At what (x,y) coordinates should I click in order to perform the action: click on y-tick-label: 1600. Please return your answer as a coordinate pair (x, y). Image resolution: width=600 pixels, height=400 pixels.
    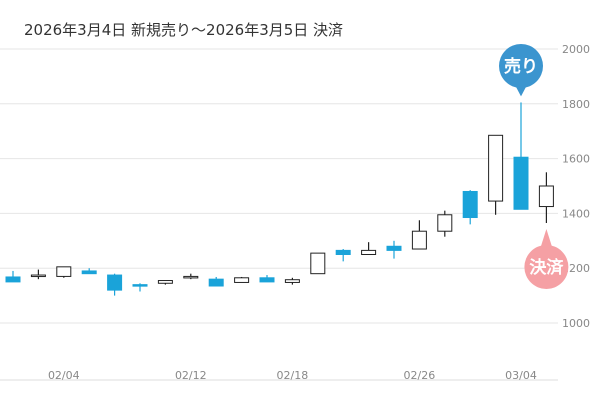
    Looking at the image, I should click on (576, 159).